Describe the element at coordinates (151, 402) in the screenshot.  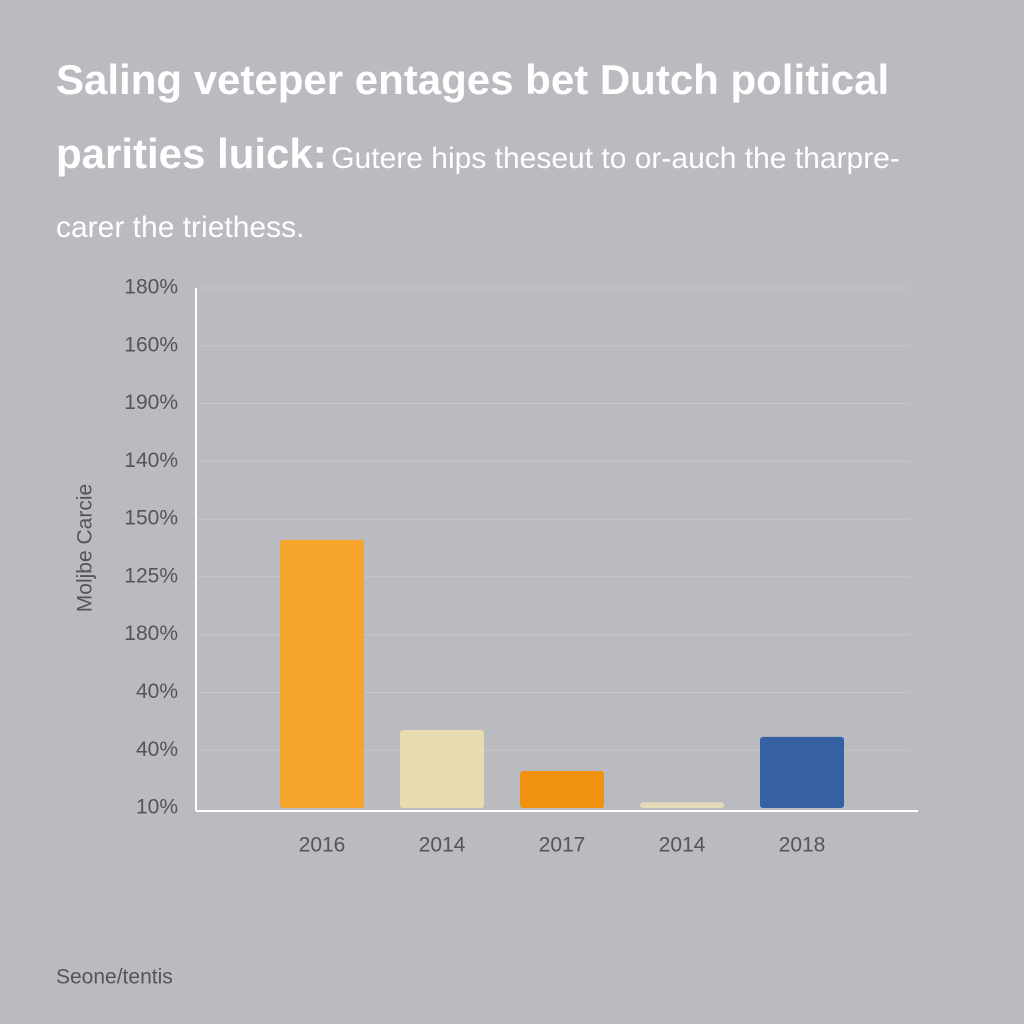
I see `y-tick-label: 190%` at that location.